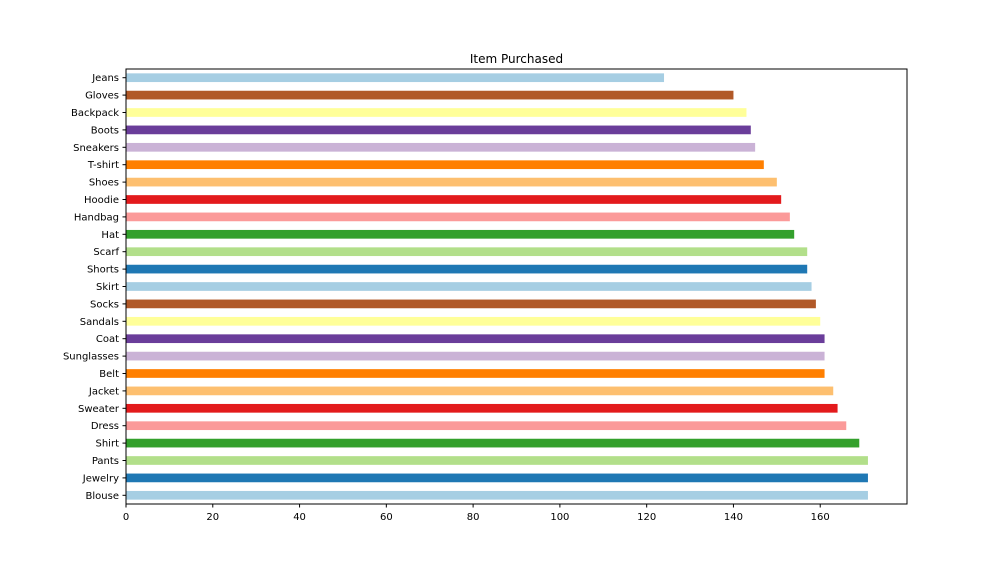  What do you see at coordinates (395, 78) in the screenshot?
I see `bar-jeans` at bounding box center [395, 78].